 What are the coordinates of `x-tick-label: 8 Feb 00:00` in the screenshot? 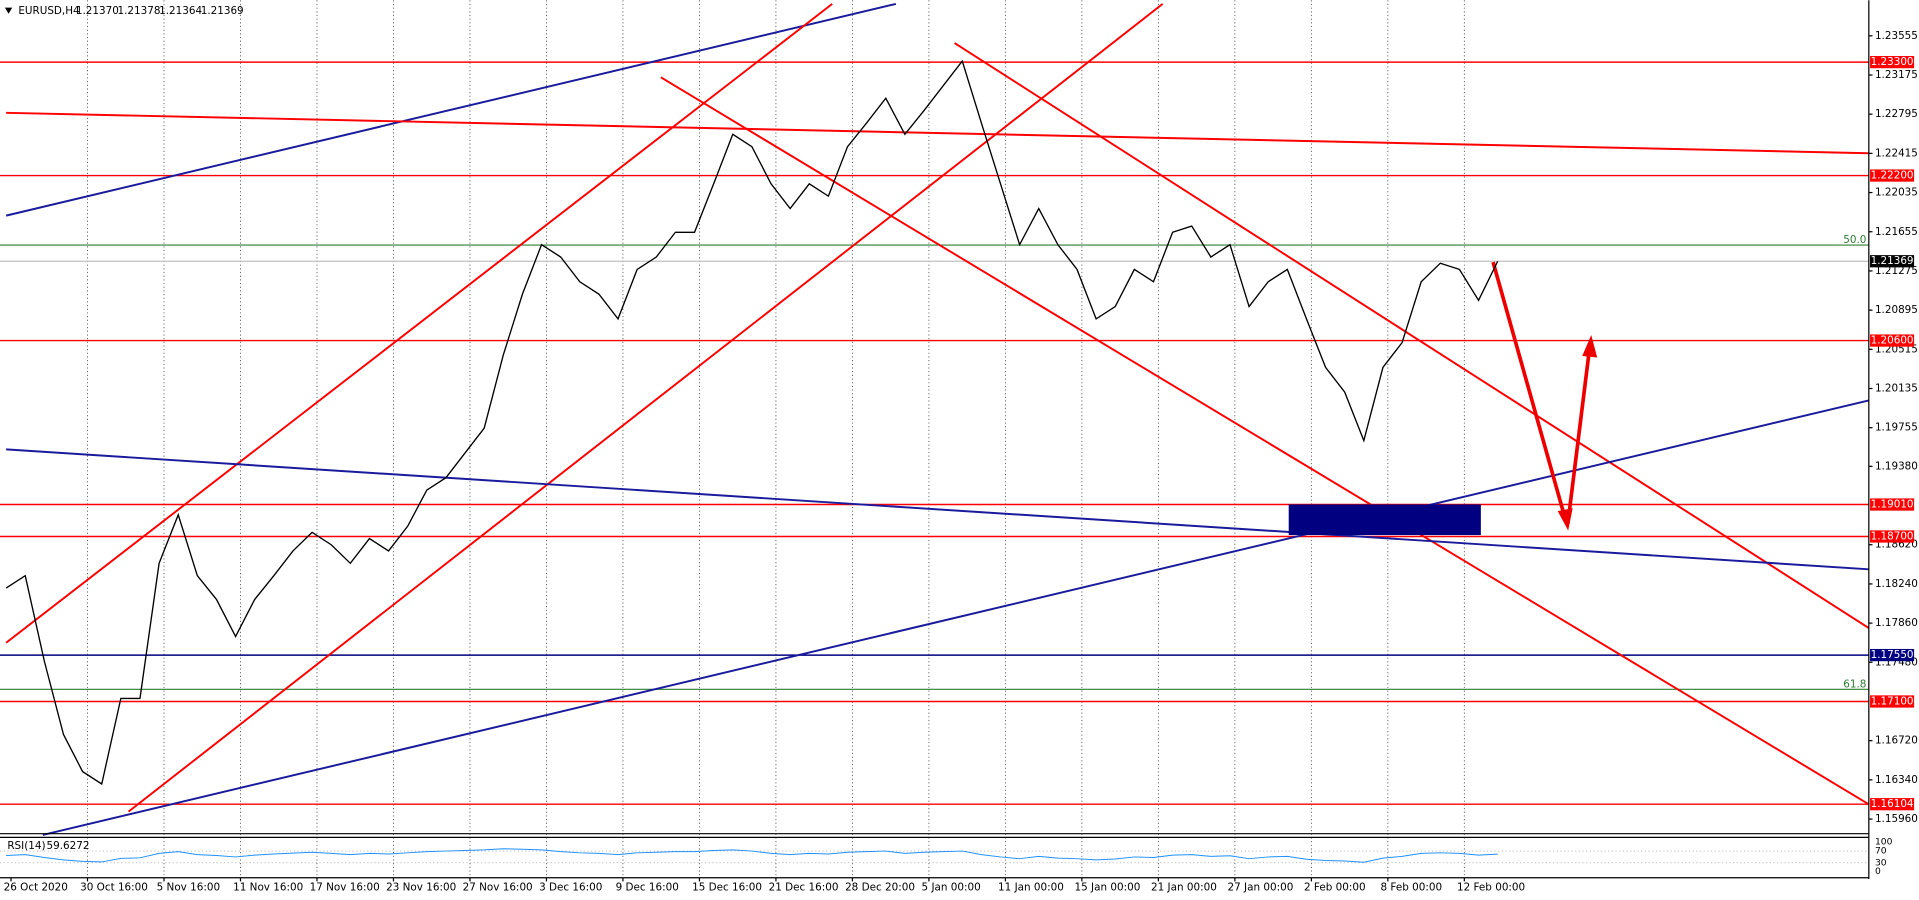 It's located at (1412, 888).